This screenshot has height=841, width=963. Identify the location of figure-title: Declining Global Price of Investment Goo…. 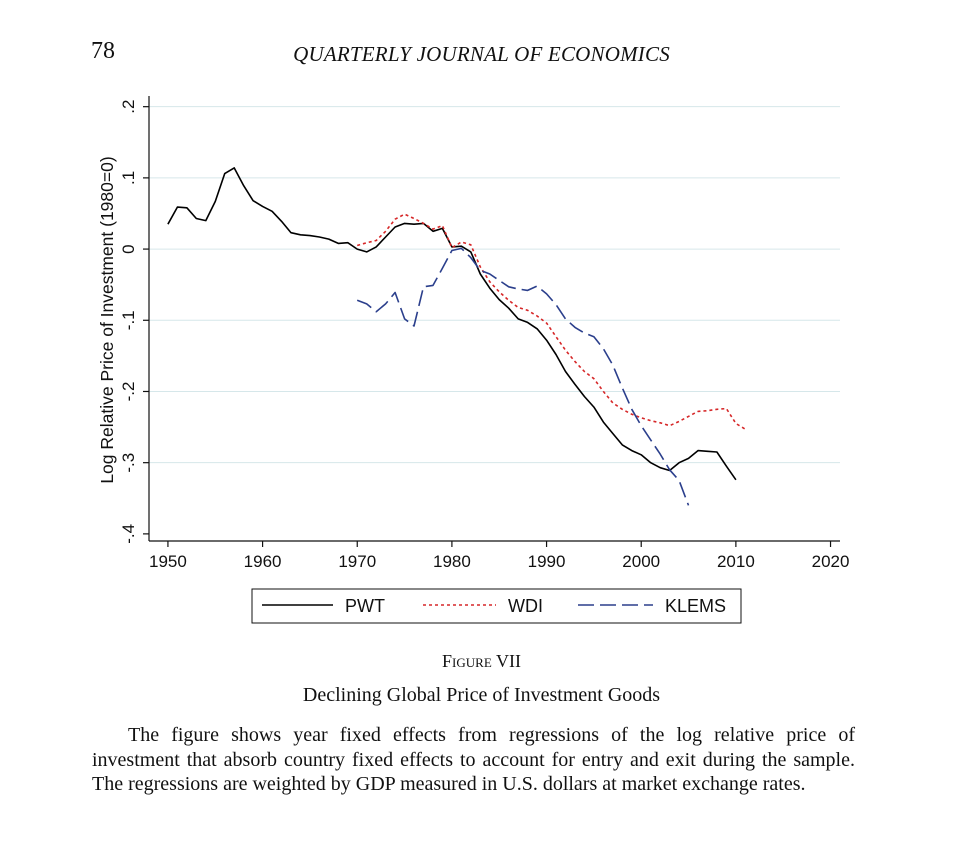
(481, 695).